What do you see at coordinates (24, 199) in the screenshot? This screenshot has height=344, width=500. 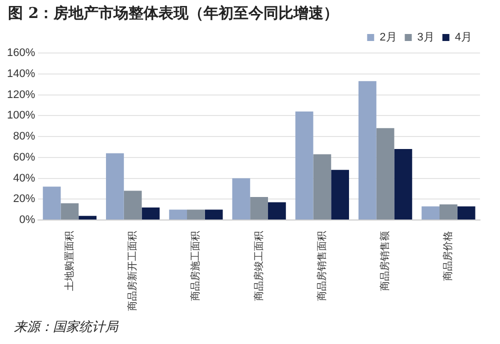 I see `y-tick-label: 20%` at bounding box center [24, 199].